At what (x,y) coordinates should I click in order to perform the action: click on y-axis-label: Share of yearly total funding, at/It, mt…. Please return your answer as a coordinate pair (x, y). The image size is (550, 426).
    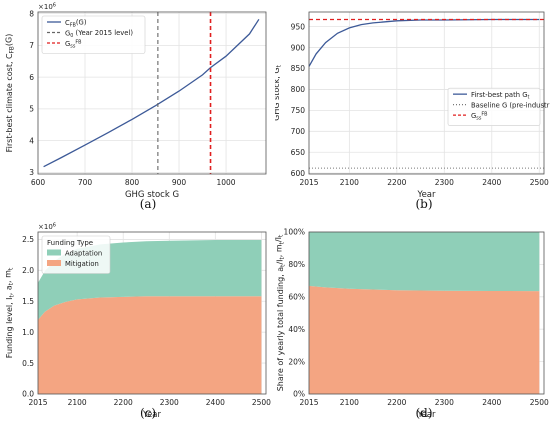
    Looking at the image, I should click on (281, 312).